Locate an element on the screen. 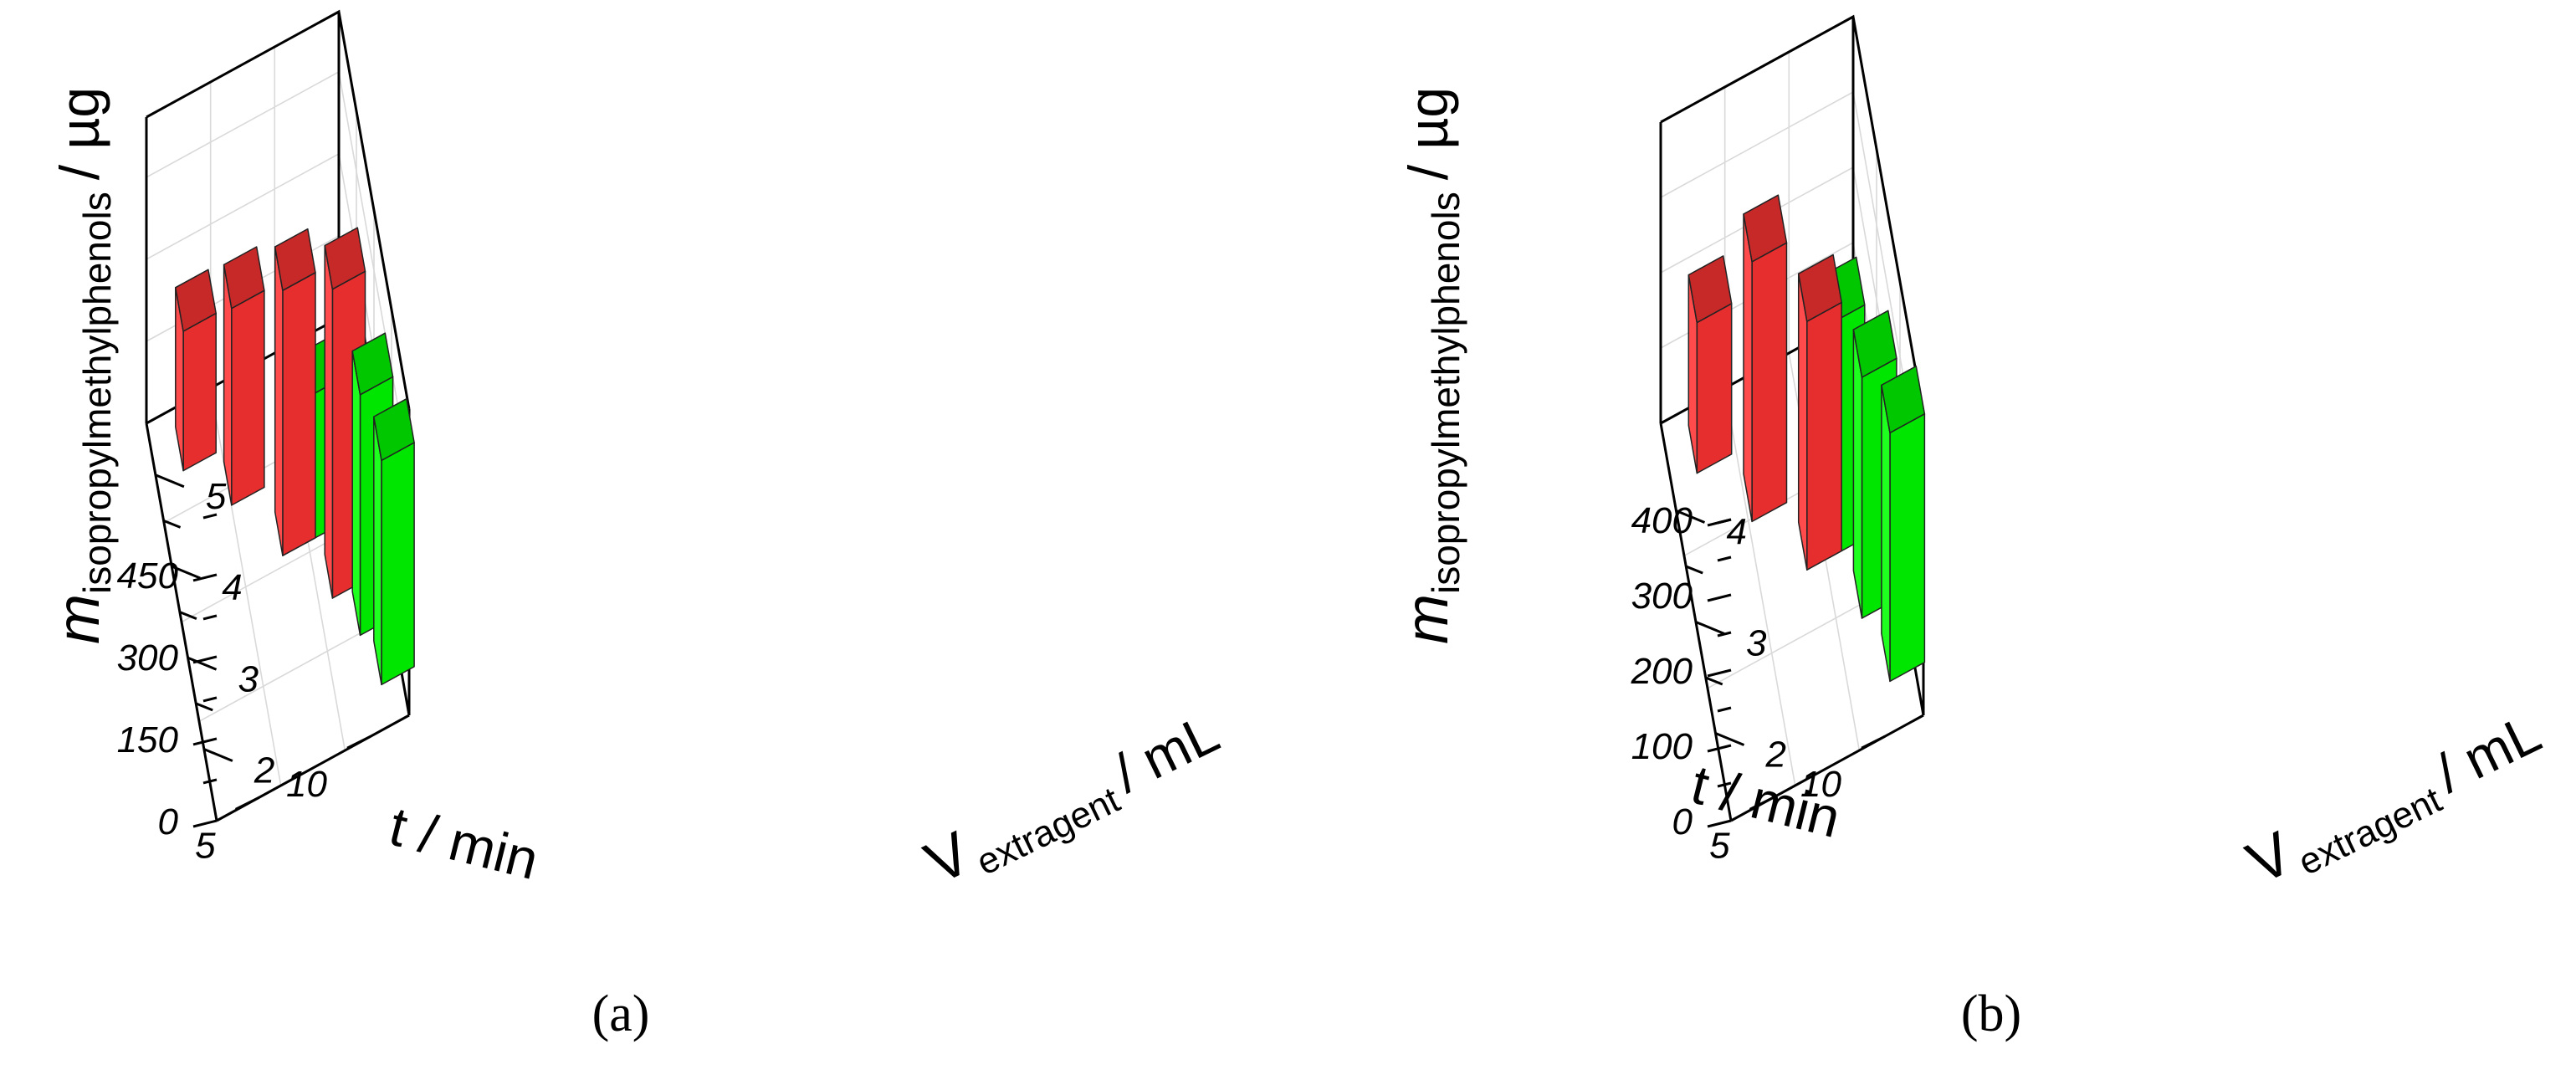 The image size is (2576, 1070). panel-b-z-label: misopropylmethylphenols / µg is located at coordinates (1431, 365).